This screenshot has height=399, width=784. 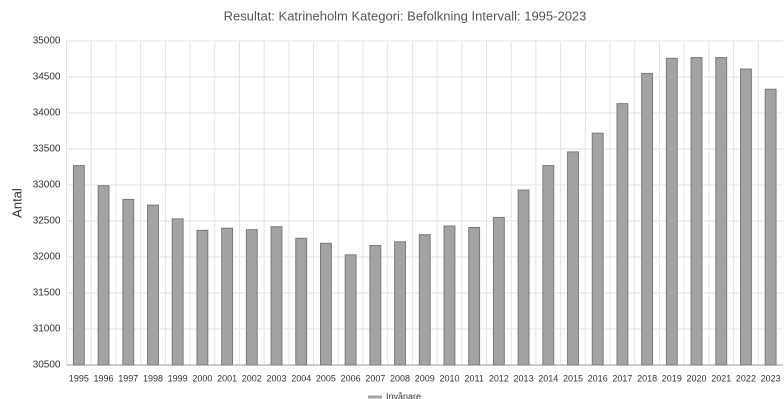 What do you see at coordinates (326, 378) in the screenshot?
I see `x-tick-label: 2005` at bounding box center [326, 378].